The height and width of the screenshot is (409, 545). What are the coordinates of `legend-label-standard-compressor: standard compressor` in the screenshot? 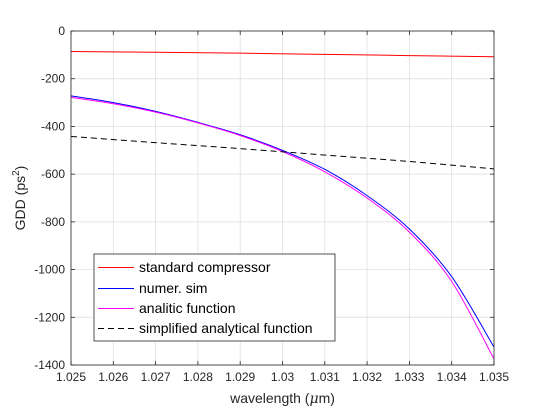 It's located at (205, 267).